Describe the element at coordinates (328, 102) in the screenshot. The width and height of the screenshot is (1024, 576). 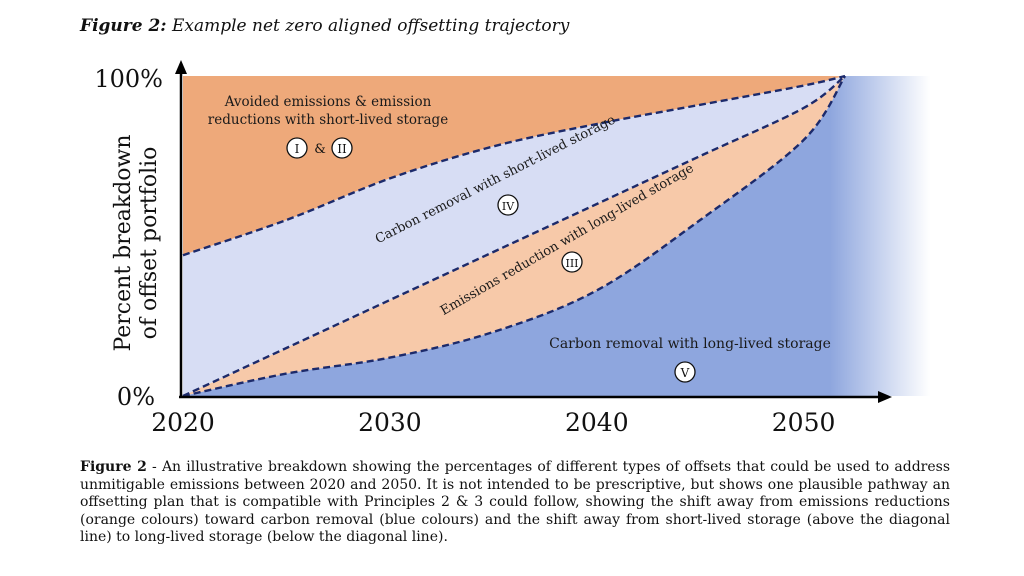
I see `label-avoided-line1: Avoided emissions & emission` at that location.